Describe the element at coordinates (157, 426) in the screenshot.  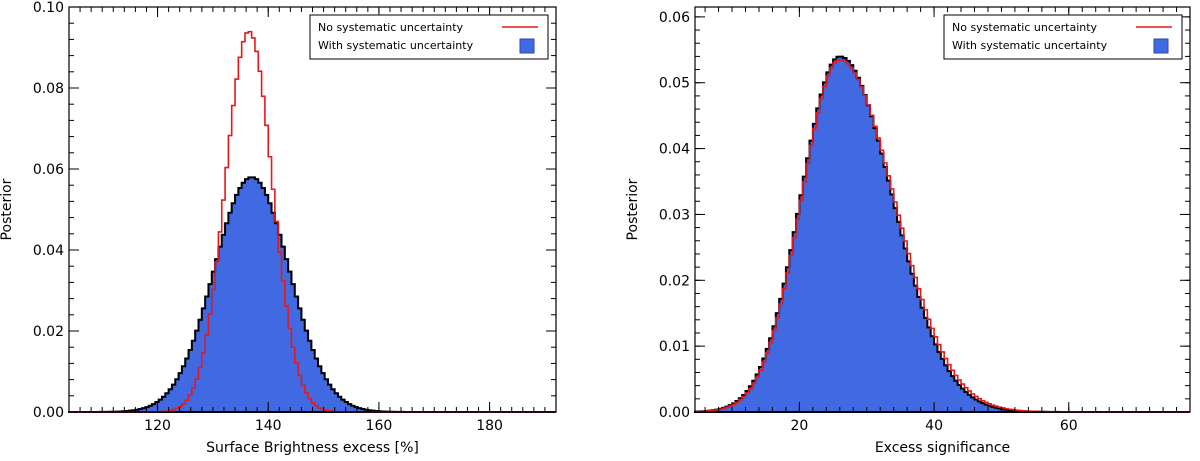
I see `x-tick-label: 120` at that location.